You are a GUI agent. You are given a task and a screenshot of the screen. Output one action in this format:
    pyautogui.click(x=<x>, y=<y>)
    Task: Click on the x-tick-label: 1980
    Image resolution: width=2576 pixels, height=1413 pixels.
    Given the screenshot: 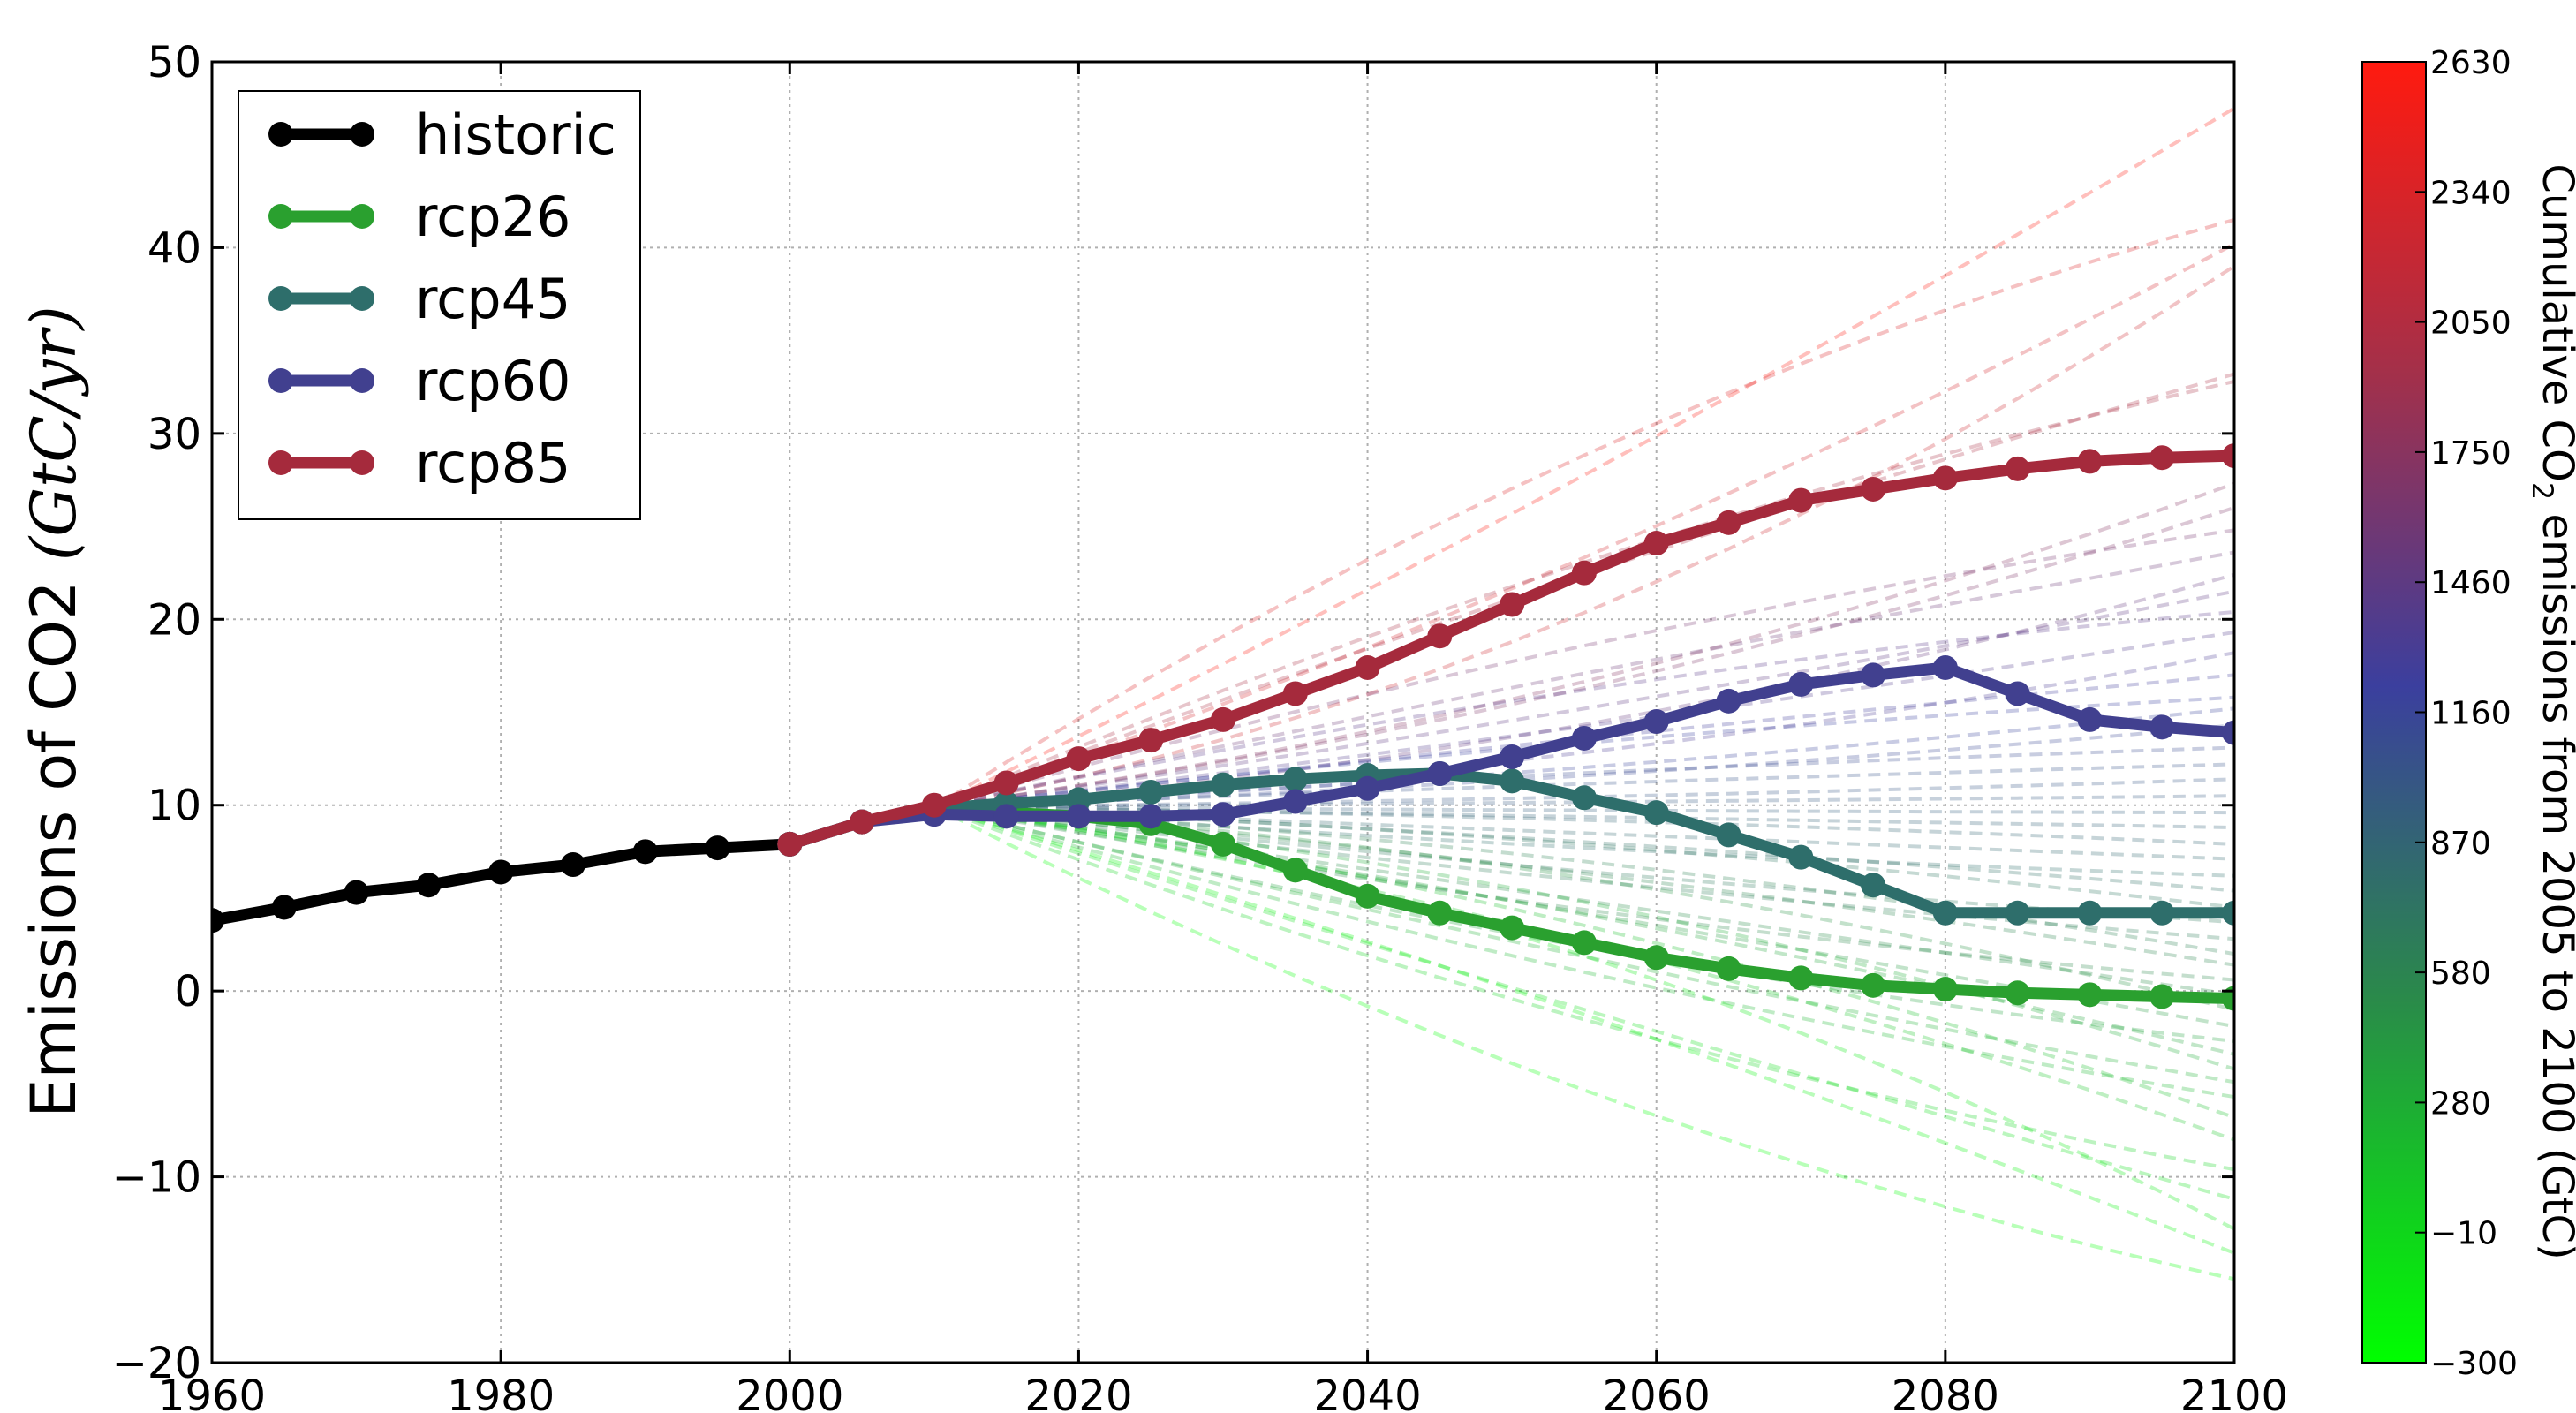 What is the action you would take?
    pyautogui.click(x=501, y=1392)
    